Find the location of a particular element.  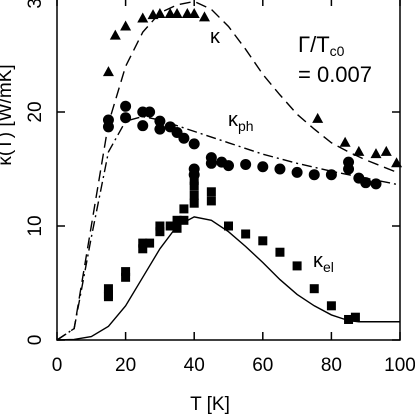

x-tick-label: 100 is located at coordinates (399, 365).